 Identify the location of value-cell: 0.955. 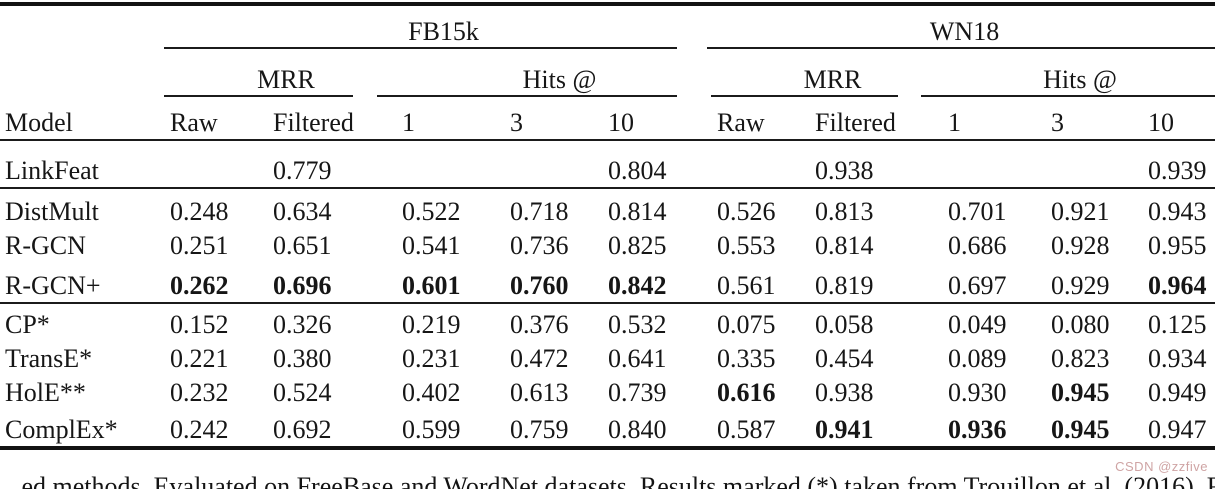
(1177, 245).